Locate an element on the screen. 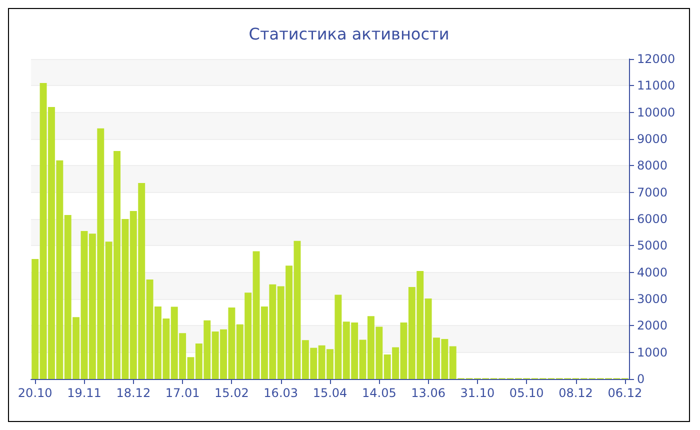  y-tick-label: 10000 is located at coordinates (656, 112).